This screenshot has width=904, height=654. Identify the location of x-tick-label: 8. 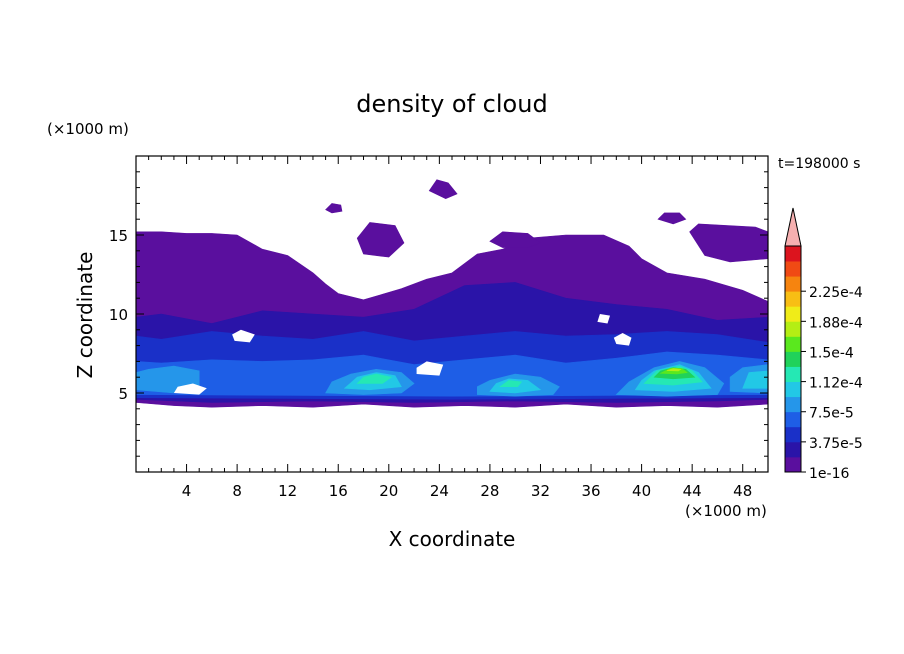
(237, 491).